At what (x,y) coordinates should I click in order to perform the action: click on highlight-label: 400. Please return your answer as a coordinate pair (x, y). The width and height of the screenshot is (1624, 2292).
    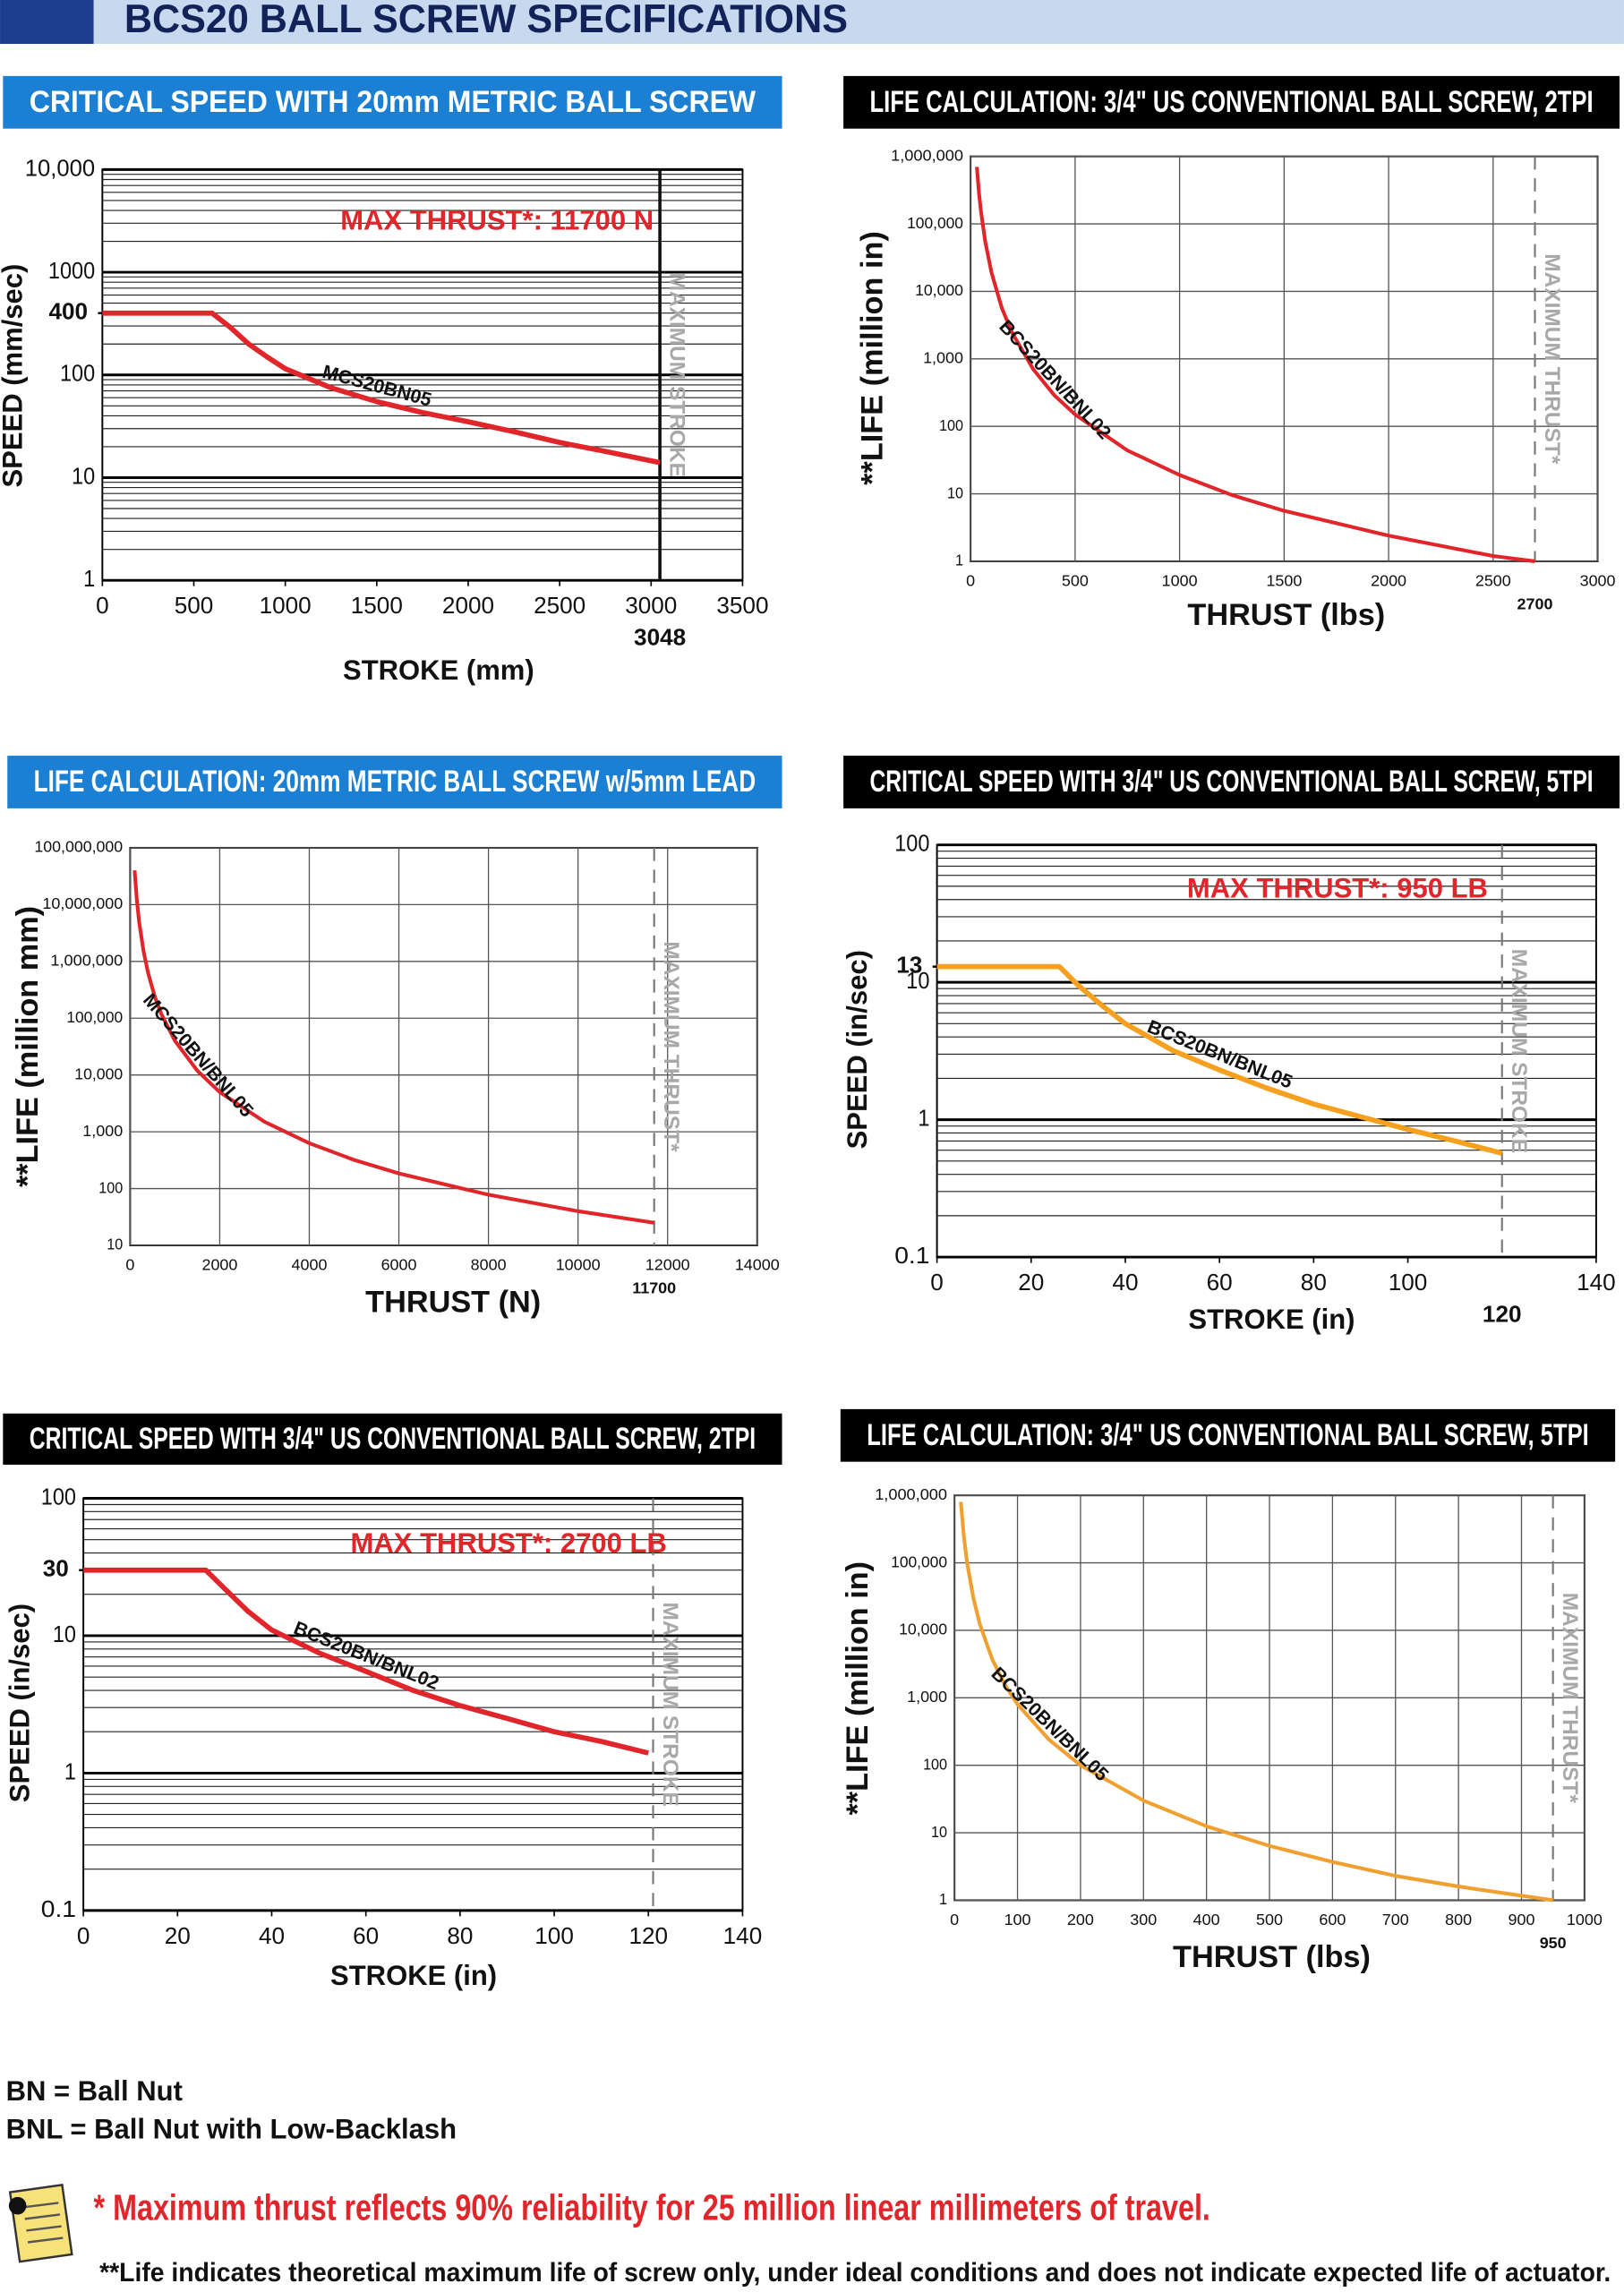
    Looking at the image, I should click on (68, 311).